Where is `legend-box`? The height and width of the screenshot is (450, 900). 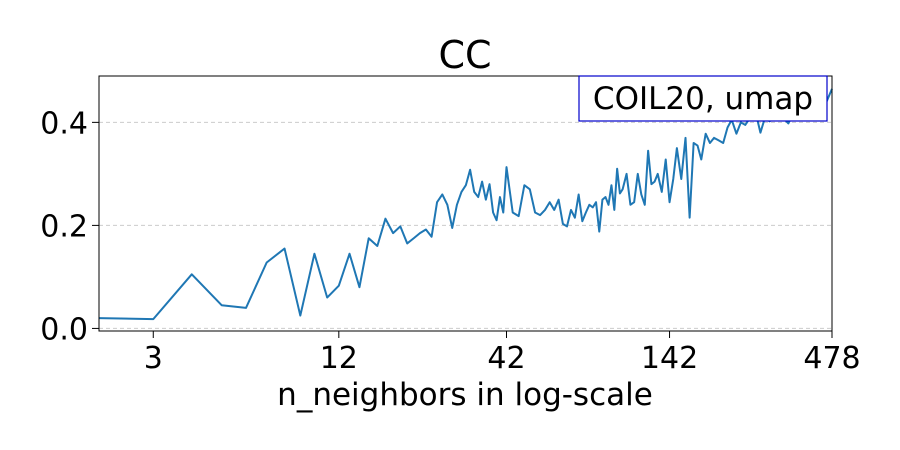 legend-box is located at coordinates (703, 98).